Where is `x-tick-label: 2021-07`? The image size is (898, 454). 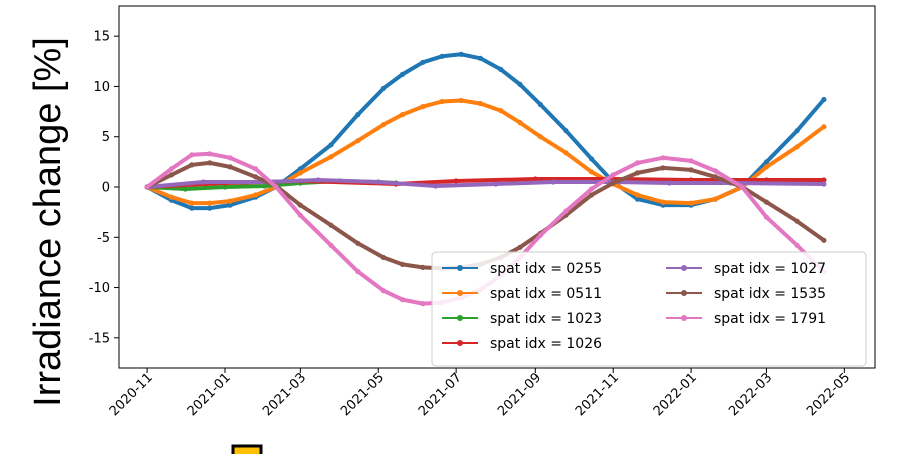
x-tick-label: 2021-07 is located at coordinates (440, 394).